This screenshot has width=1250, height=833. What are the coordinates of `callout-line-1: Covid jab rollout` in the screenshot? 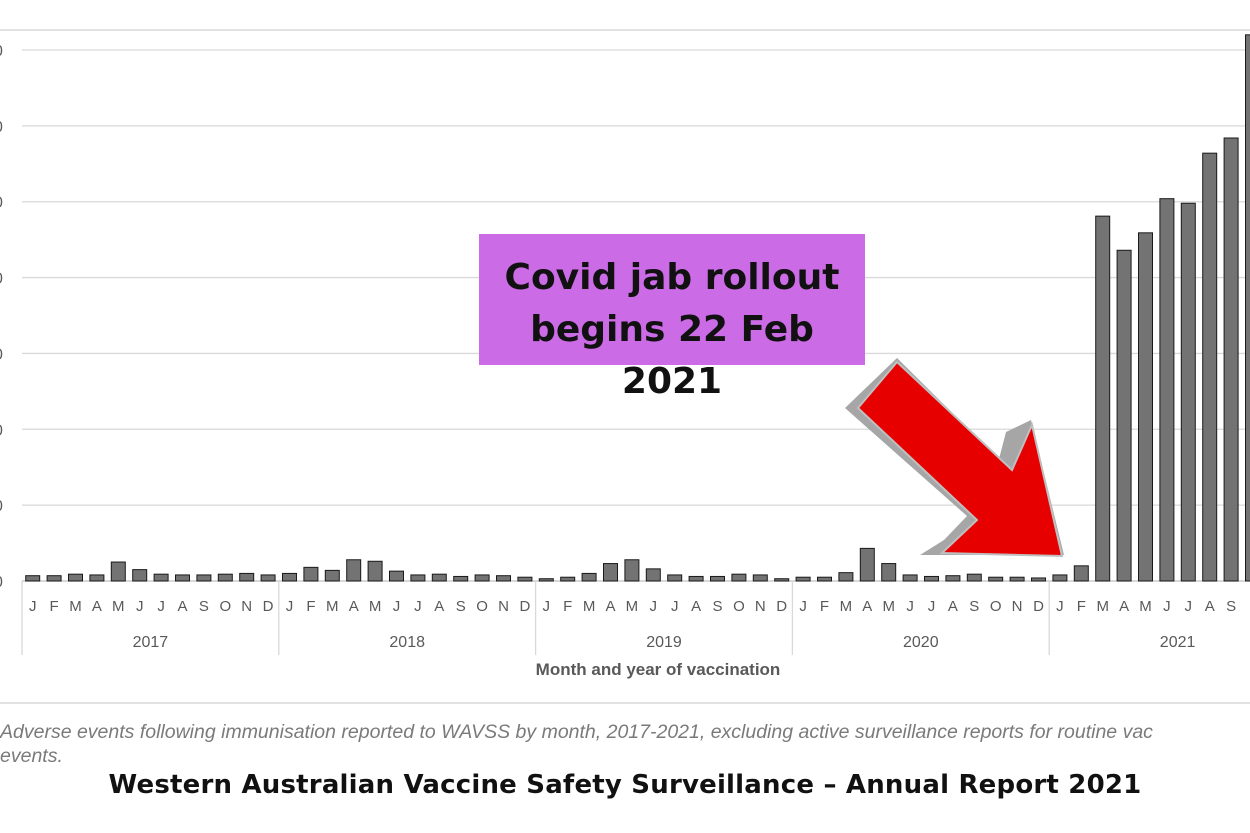 It's located at (672, 277).